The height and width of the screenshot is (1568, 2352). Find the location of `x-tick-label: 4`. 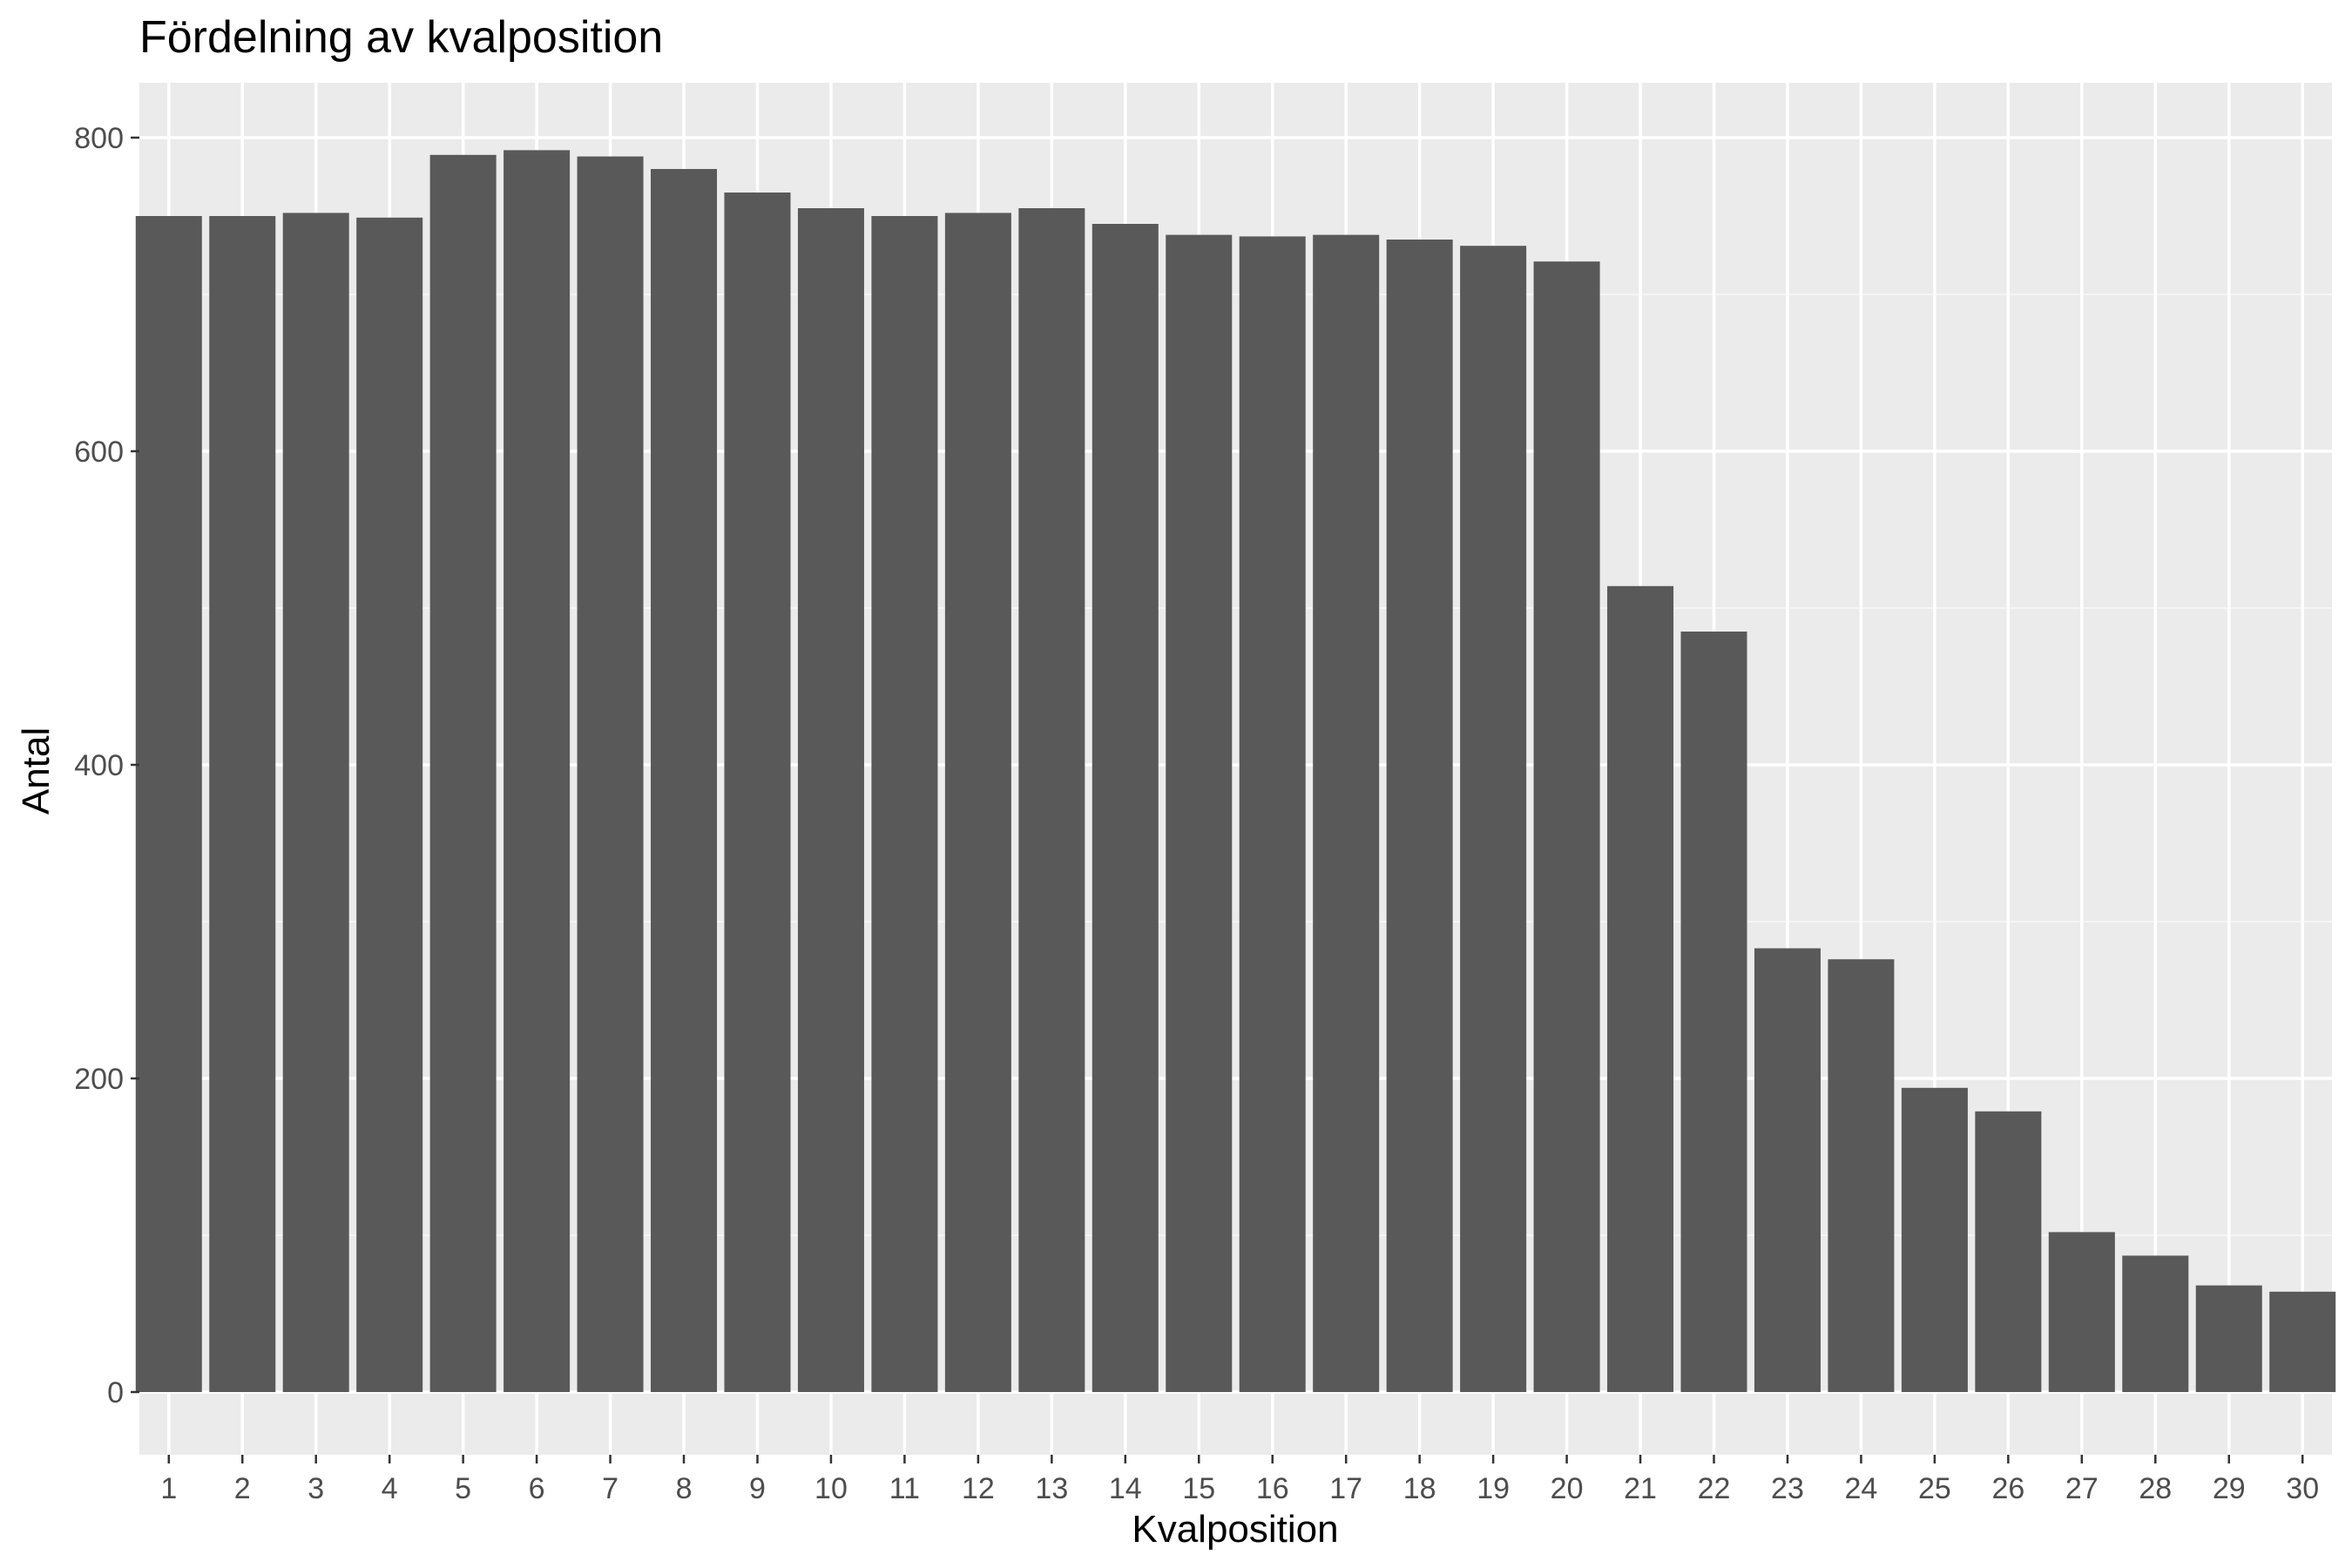

x-tick-label: 4 is located at coordinates (390, 1488).